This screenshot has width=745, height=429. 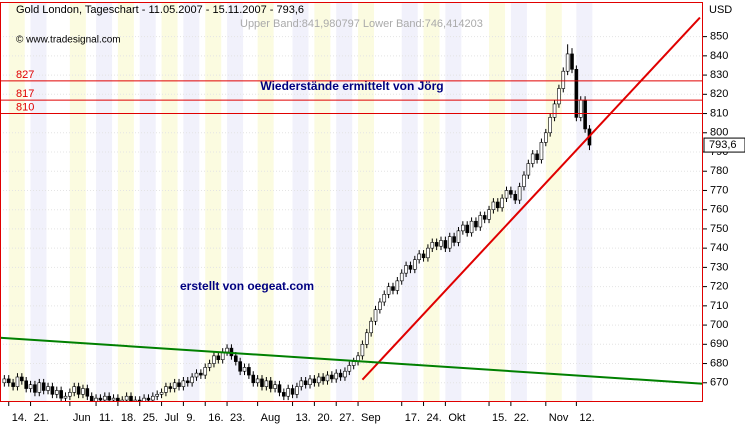 I want to click on y-tick-label: 690, so click(x=719, y=344).